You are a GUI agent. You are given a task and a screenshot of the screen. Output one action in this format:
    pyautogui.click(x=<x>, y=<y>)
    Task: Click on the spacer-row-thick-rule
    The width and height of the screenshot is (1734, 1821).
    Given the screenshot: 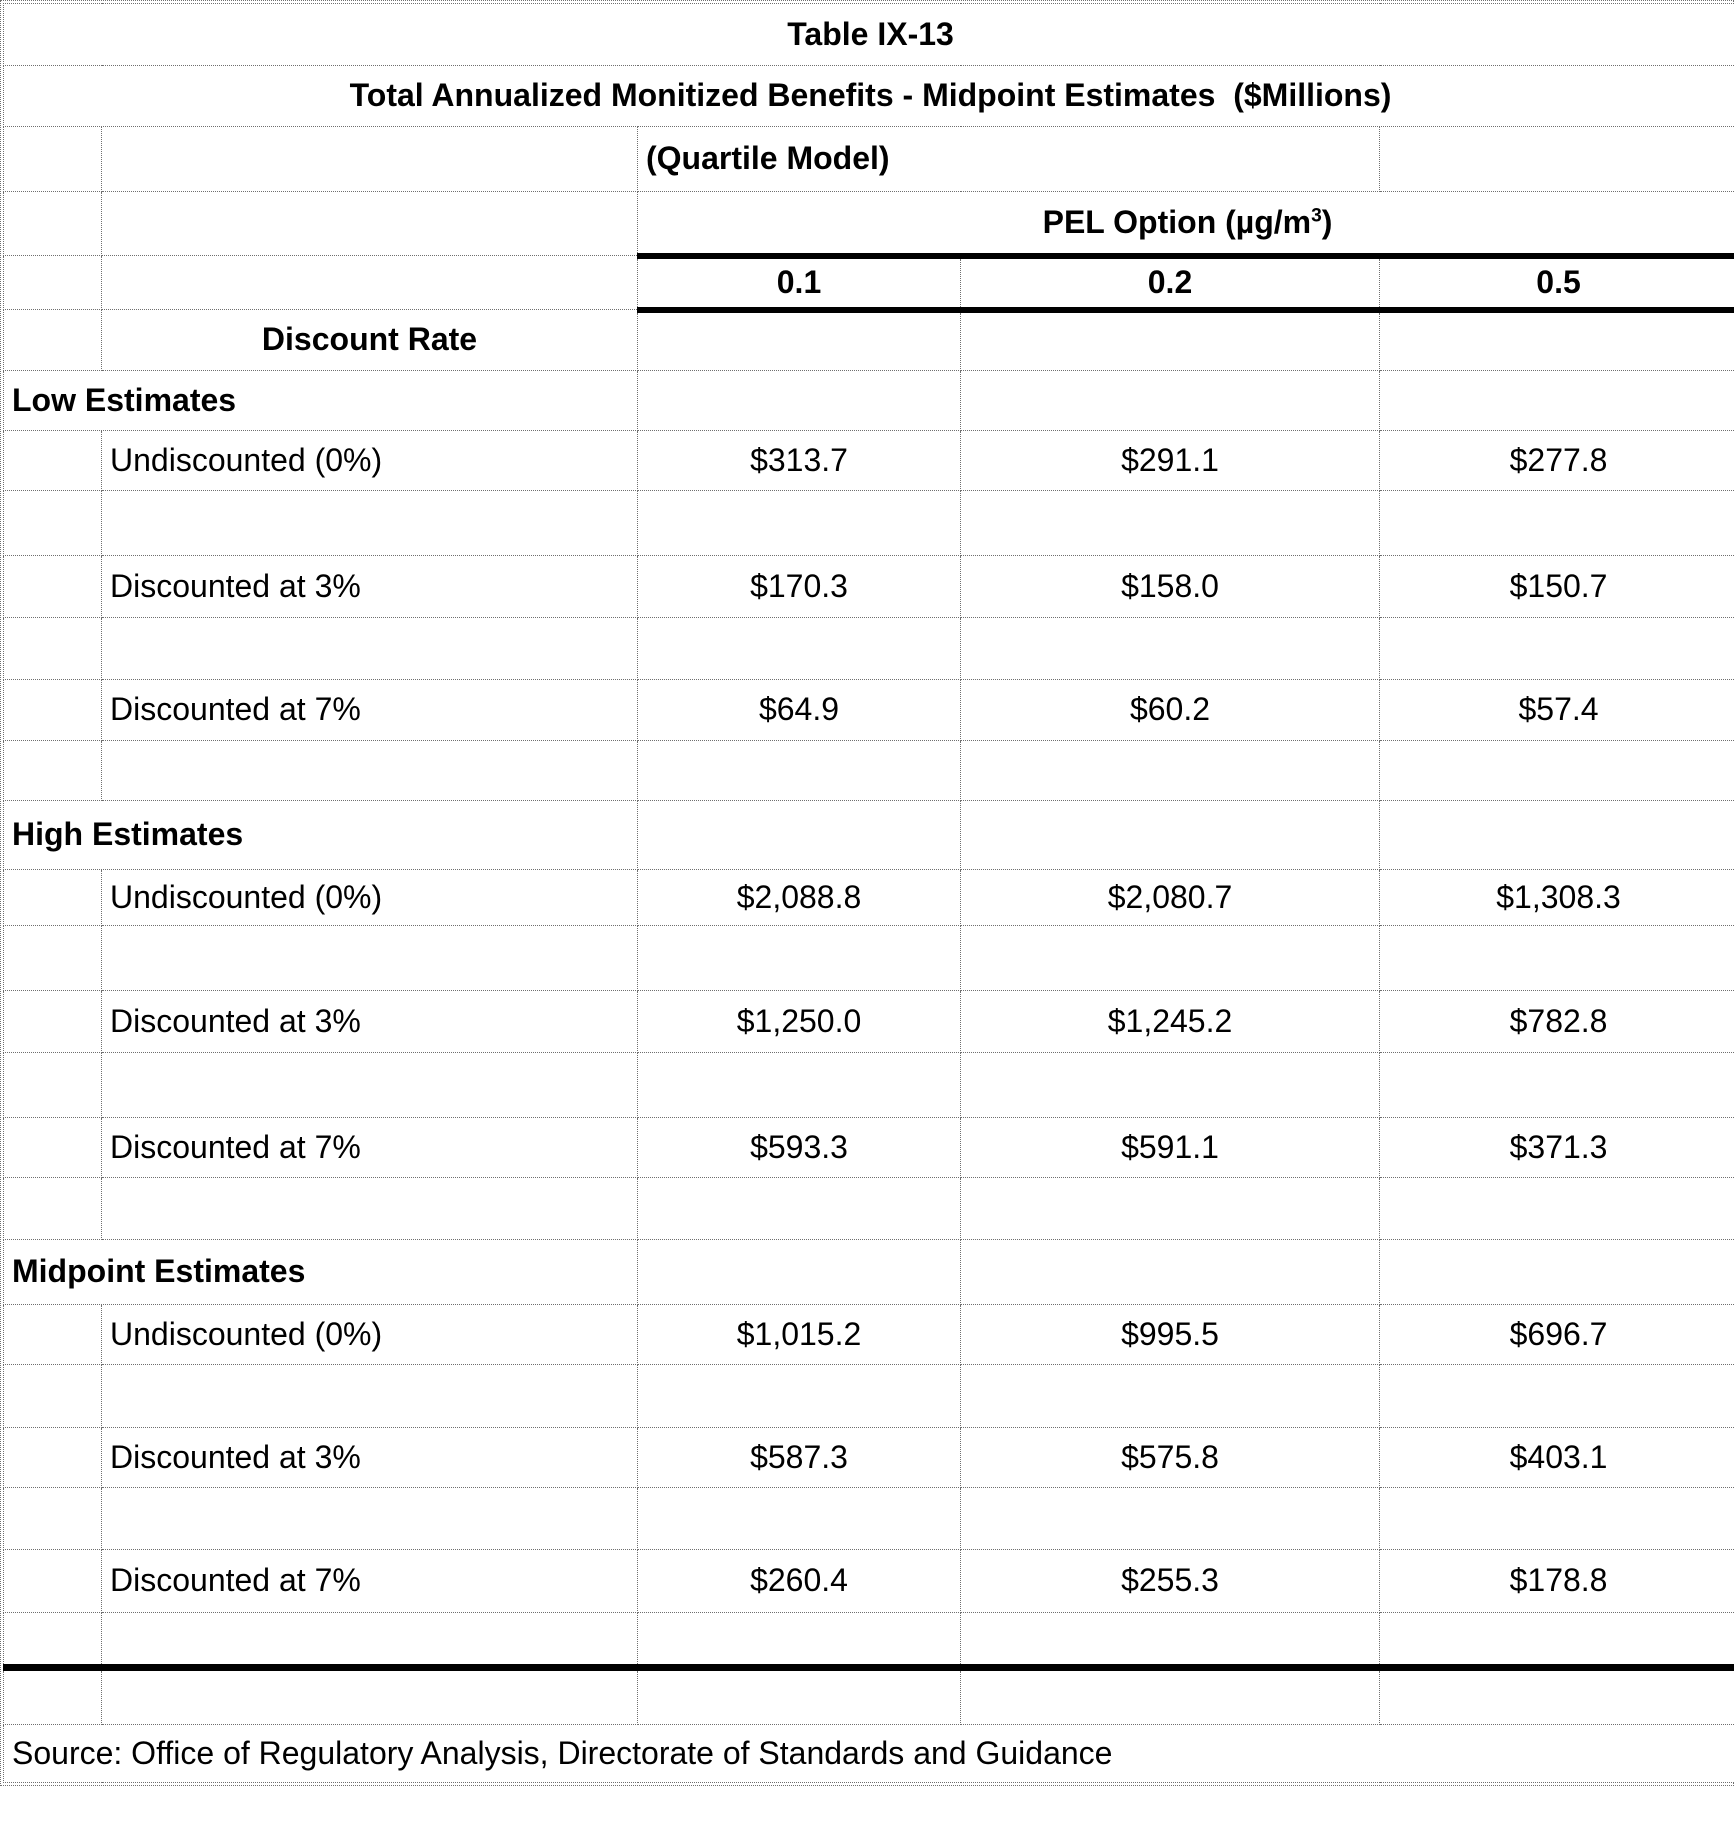 What is the action you would take?
    pyautogui.click(x=868, y=1641)
    